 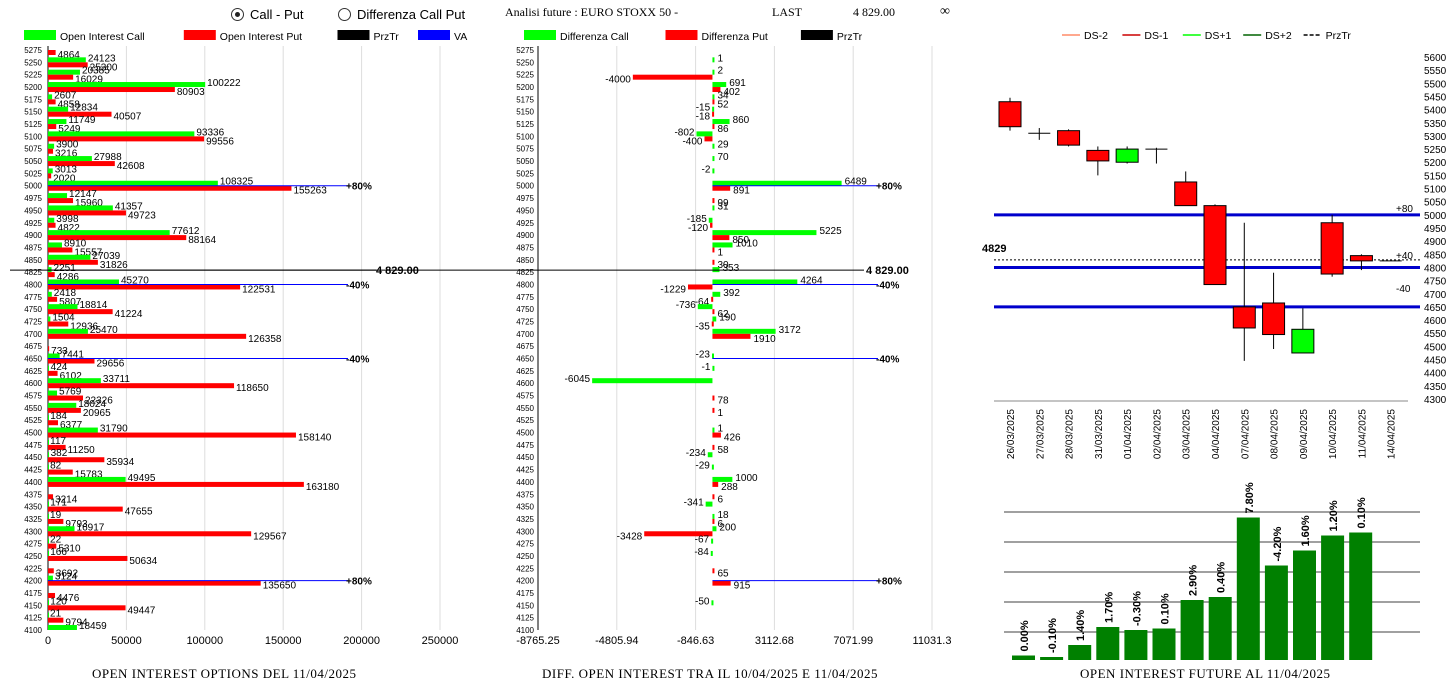 What do you see at coordinates (261, 37) in the screenshot?
I see `legend-left-label: Open Interest Put` at bounding box center [261, 37].